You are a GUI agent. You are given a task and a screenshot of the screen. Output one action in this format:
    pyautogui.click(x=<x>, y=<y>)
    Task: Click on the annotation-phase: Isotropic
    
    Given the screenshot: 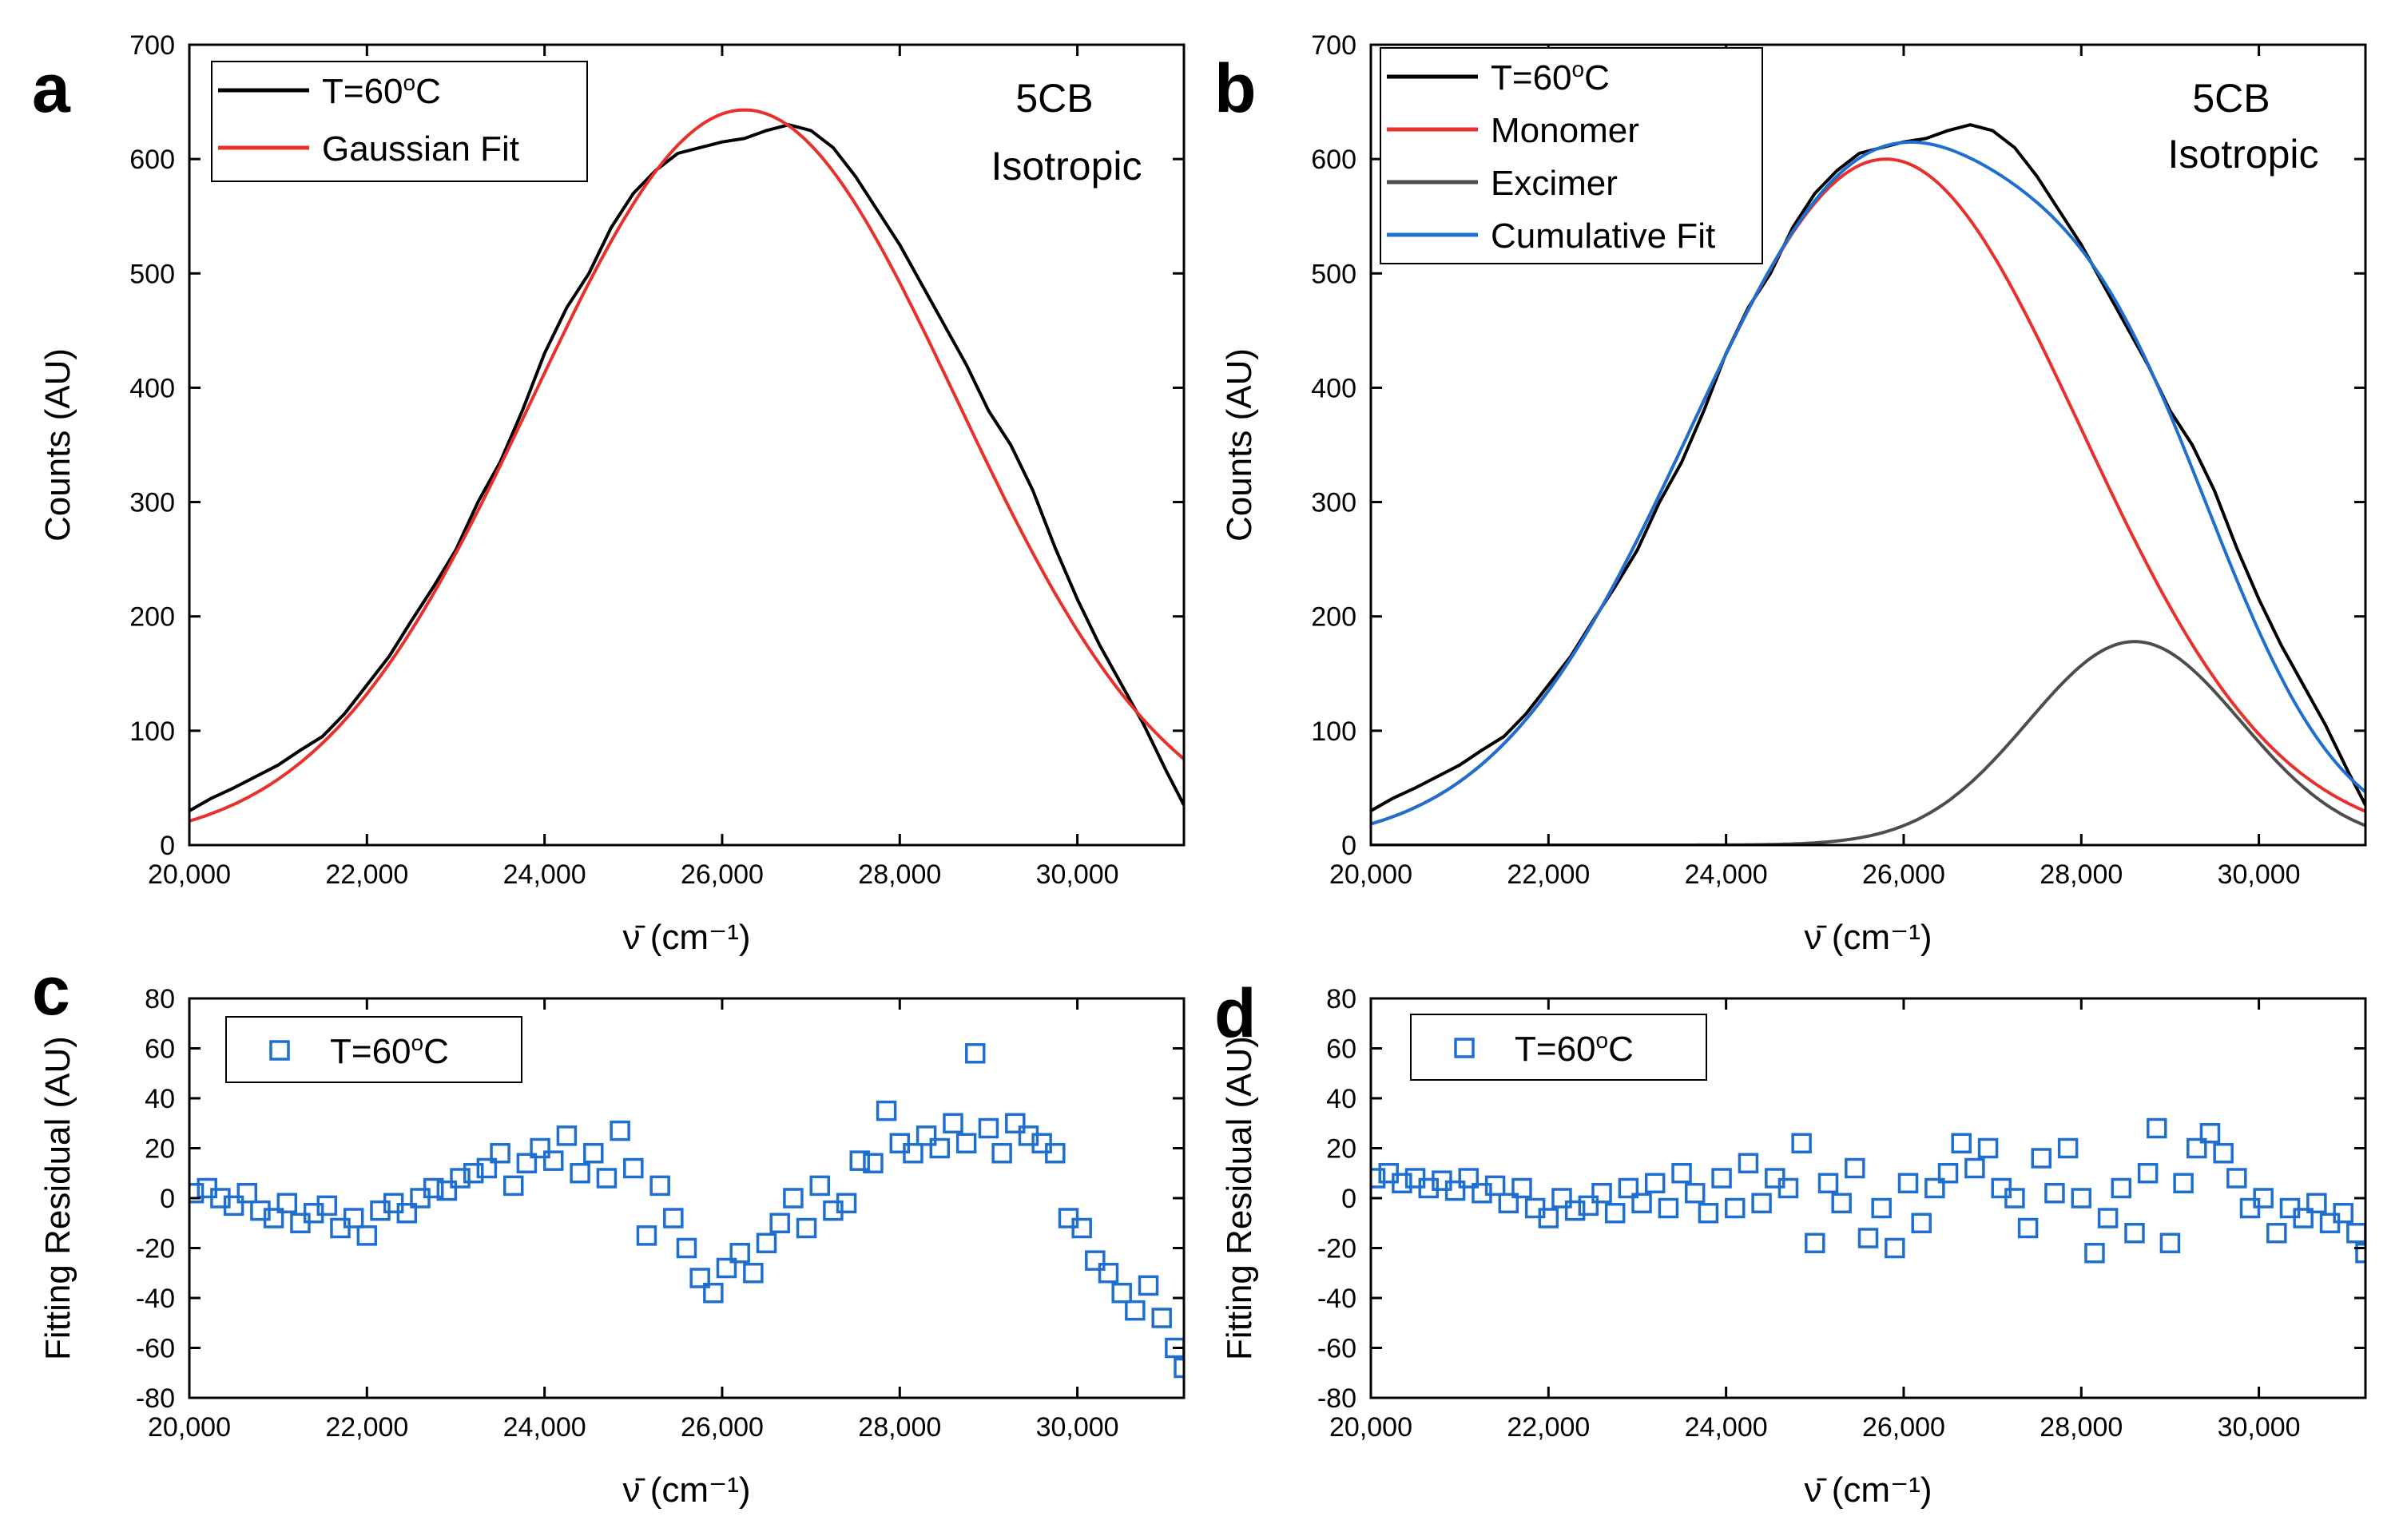 What is the action you would take?
    pyautogui.click(x=1066, y=166)
    